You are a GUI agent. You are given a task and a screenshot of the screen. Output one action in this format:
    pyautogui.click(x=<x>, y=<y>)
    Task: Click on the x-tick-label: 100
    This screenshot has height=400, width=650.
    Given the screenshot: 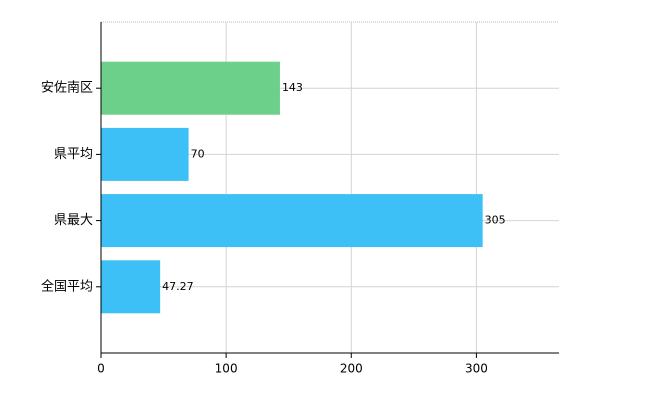 What is the action you would take?
    pyautogui.click(x=226, y=369)
    